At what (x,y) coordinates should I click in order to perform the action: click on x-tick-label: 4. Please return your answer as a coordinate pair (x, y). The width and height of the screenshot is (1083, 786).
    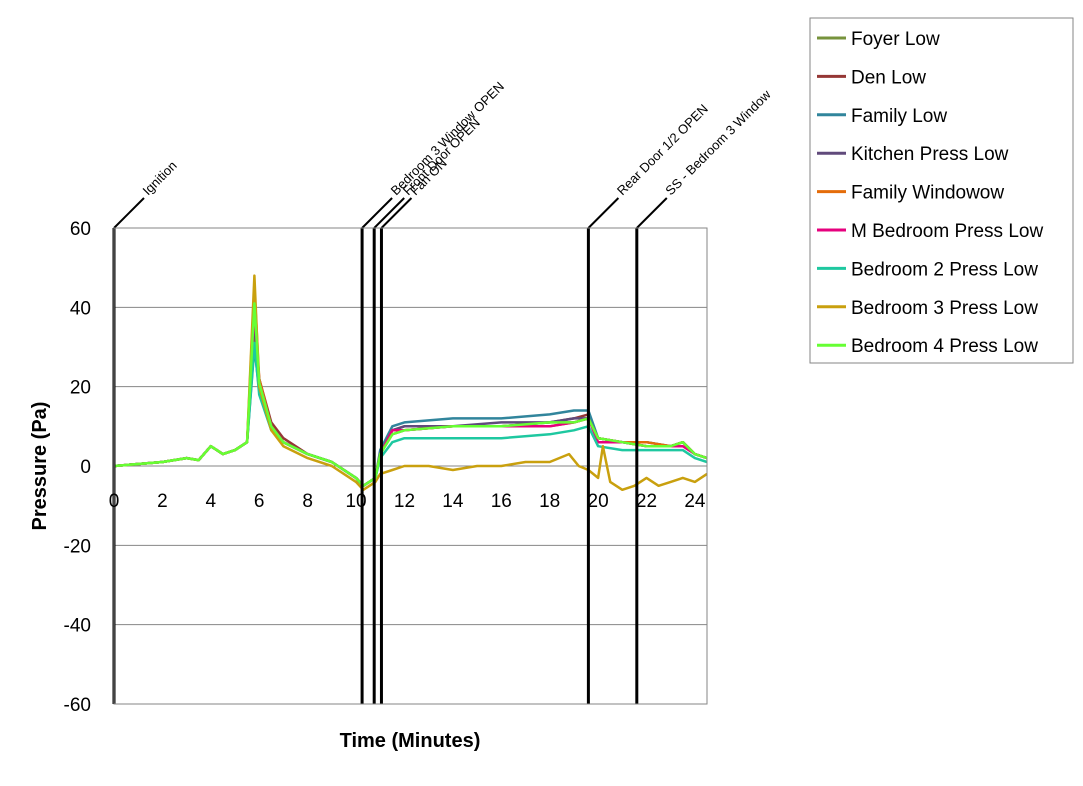
    Looking at the image, I should click on (211, 501).